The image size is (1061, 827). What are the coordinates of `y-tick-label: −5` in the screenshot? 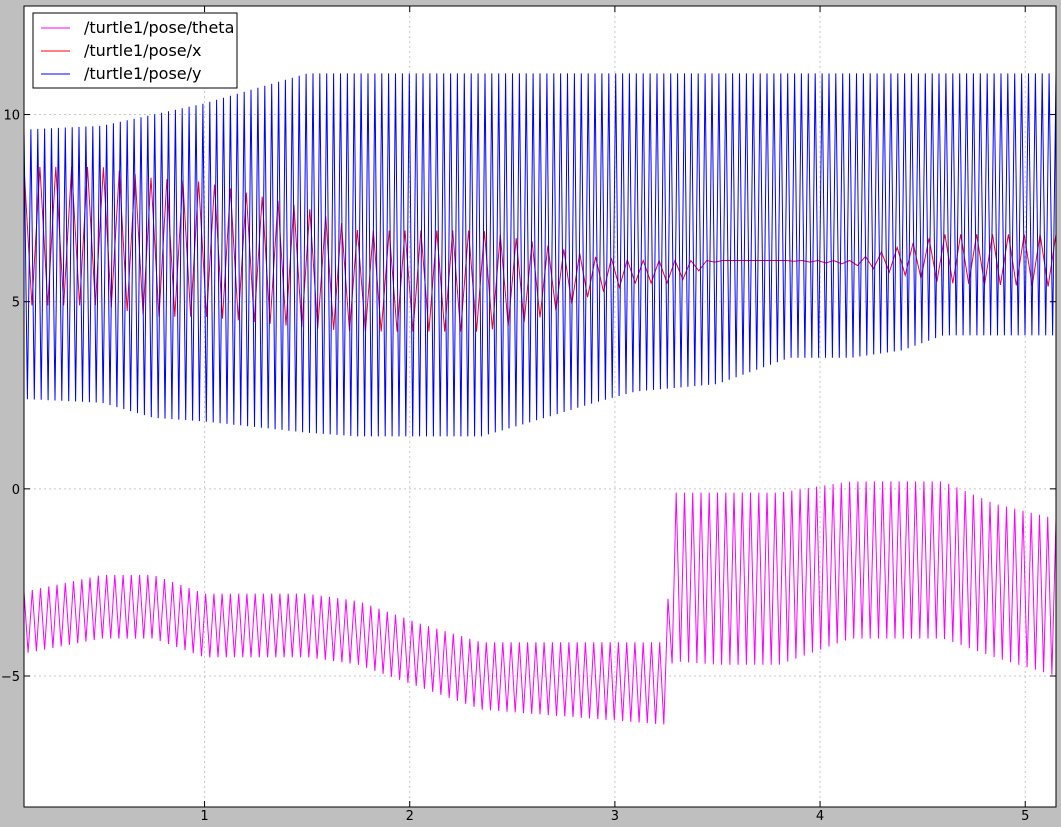 It's located at (10, 677).